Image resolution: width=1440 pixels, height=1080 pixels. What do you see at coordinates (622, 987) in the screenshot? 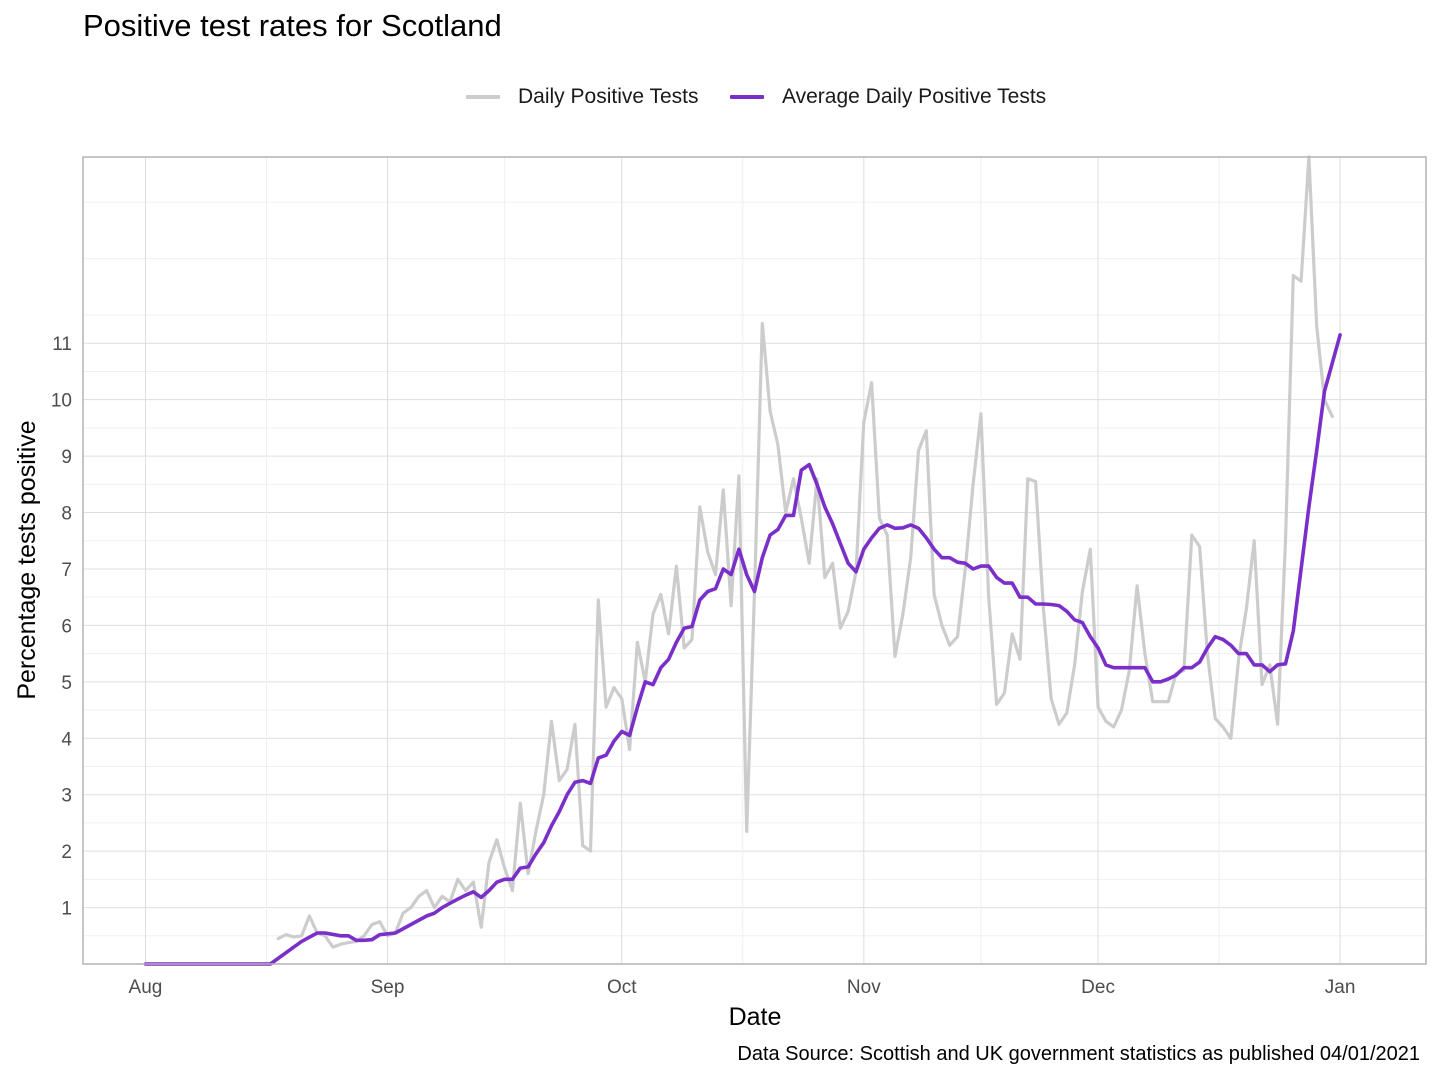
I see `x-tick-label: Oct` at bounding box center [622, 987].